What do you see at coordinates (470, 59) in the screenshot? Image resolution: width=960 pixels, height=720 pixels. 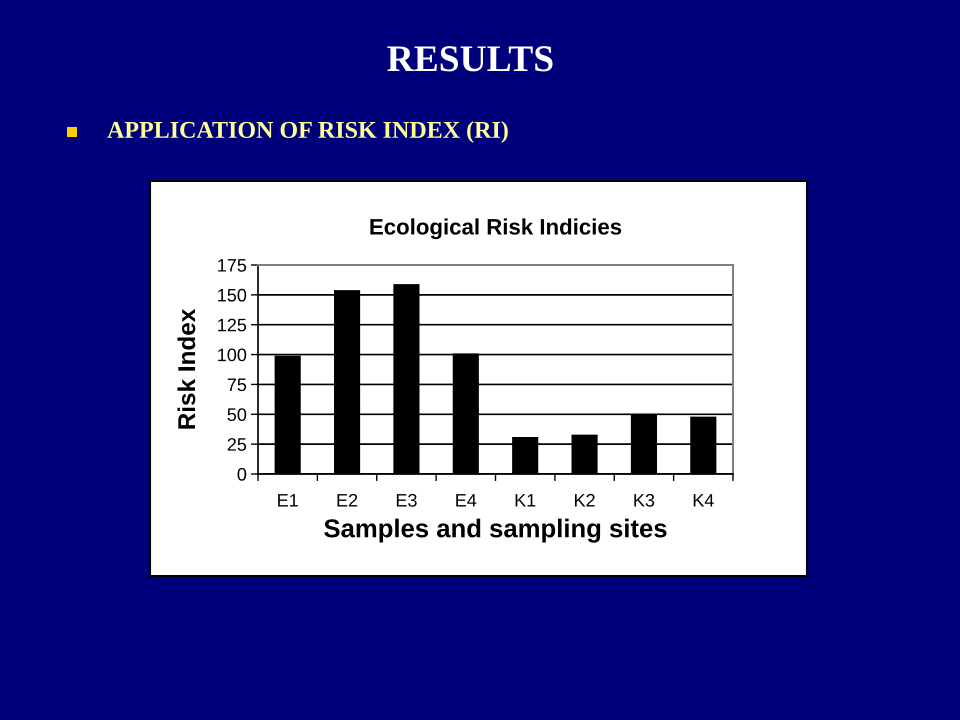 I see `text: RESULTS` at bounding box center [470, 59].